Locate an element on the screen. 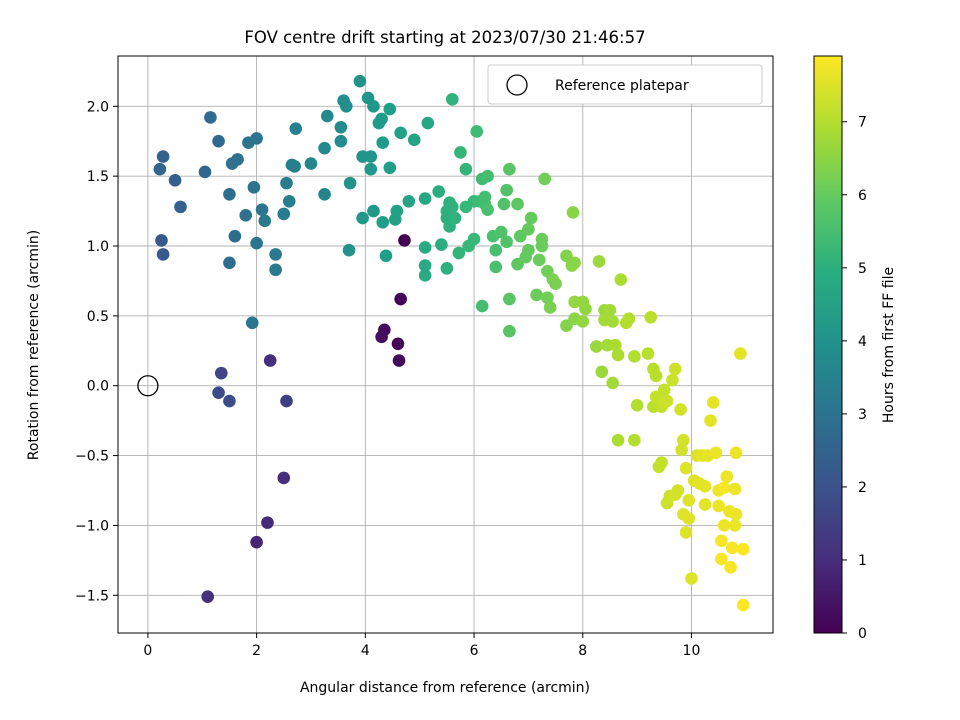 The height and width of the screenshot is (720, 960). x-tick-label: 2 is located at coordinates (256, 651).